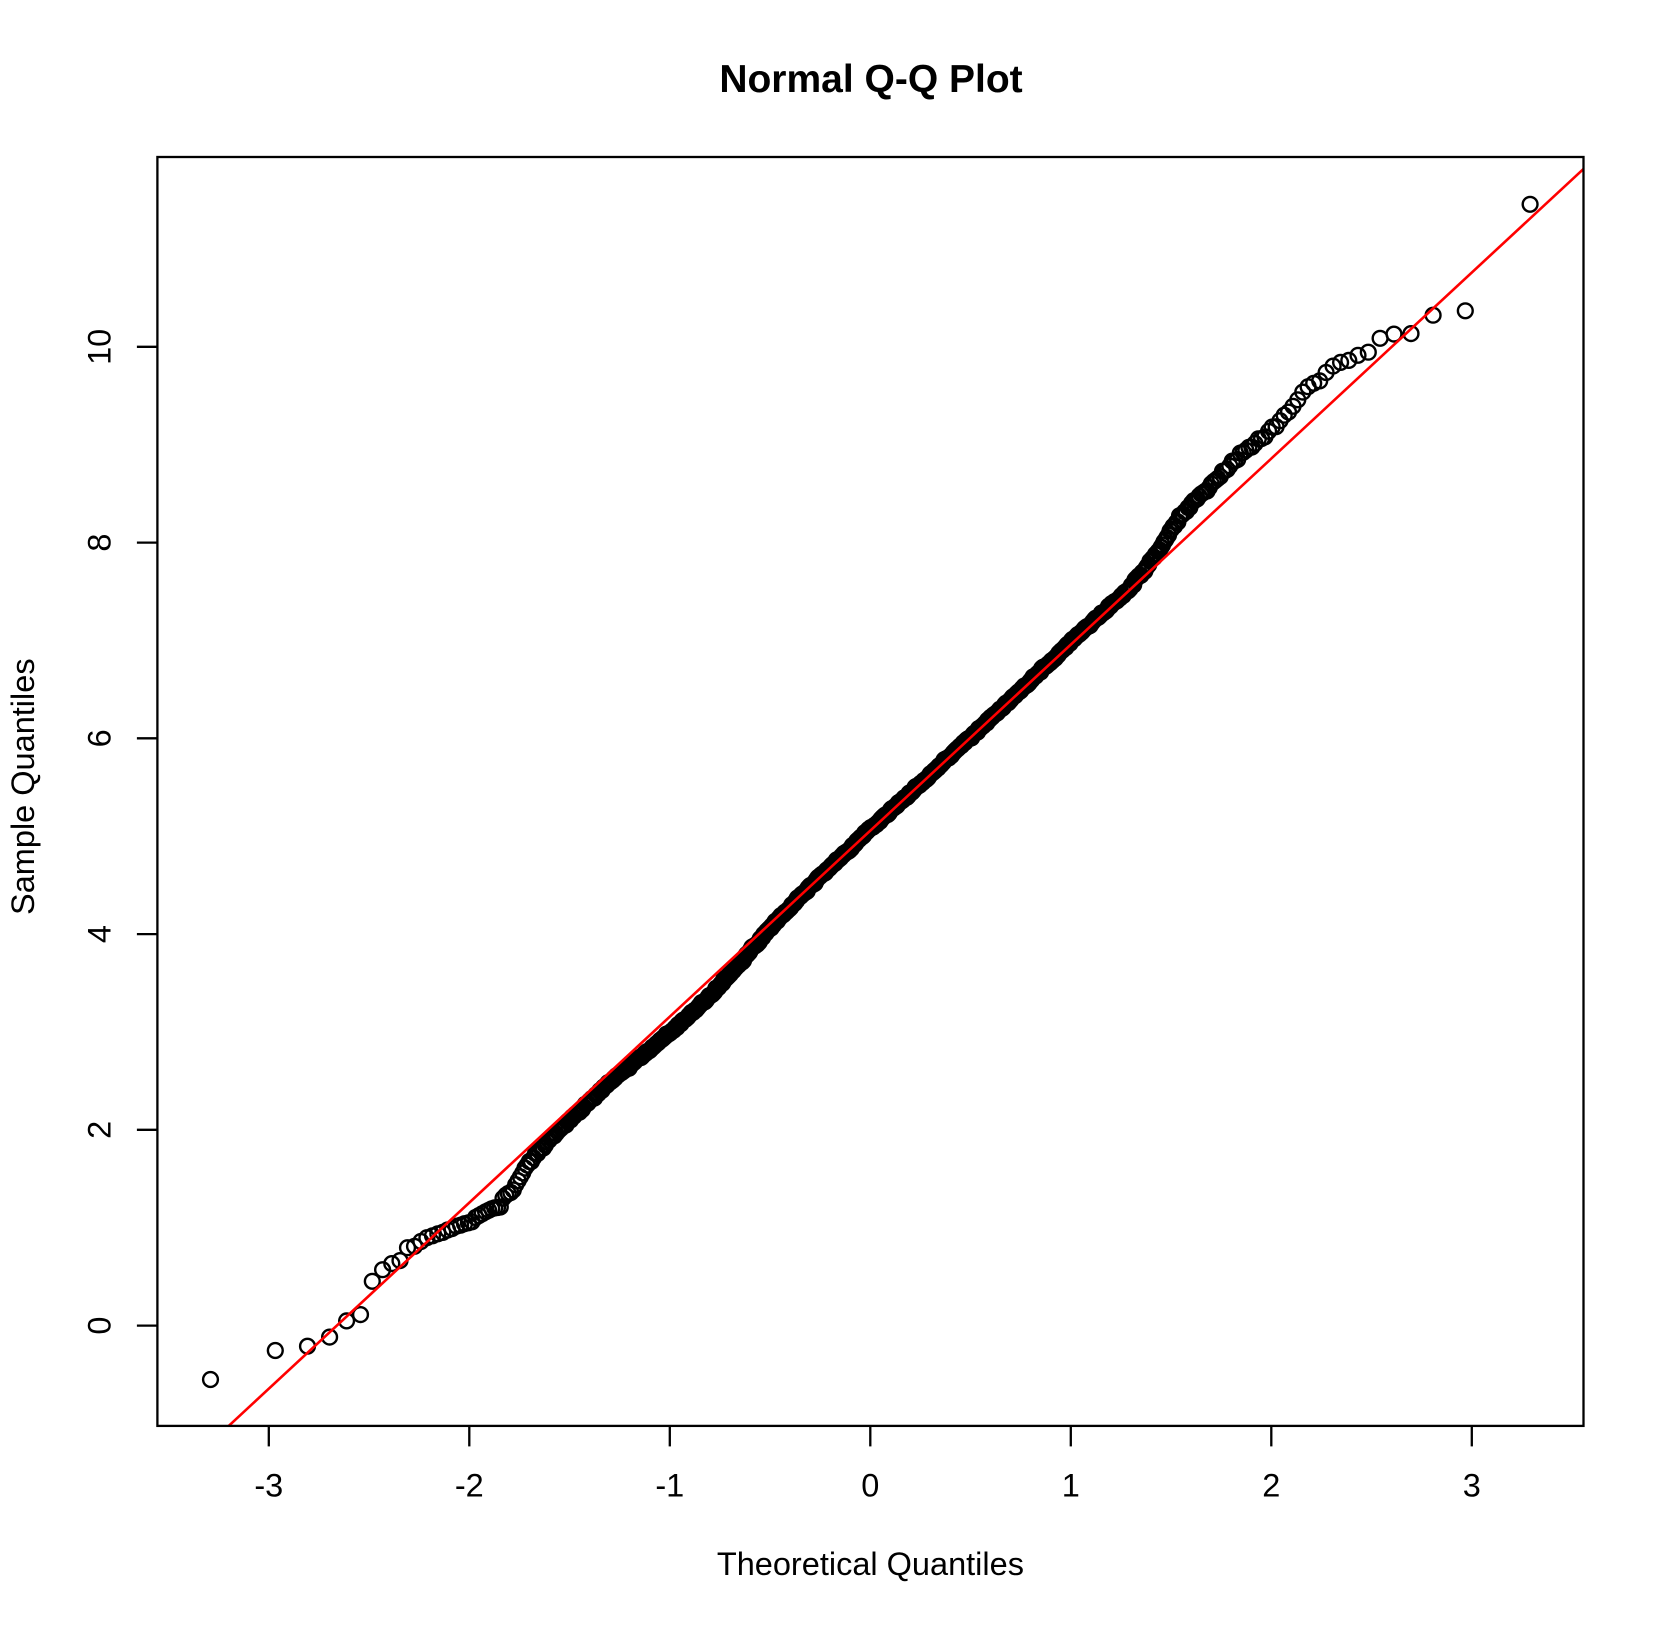 The height and width of the screenshot is (1627, 1664). What do you see at coordinates (100, 934) in the screenshot?
I see `svg-text: 4` at bounding box center [100, 934].